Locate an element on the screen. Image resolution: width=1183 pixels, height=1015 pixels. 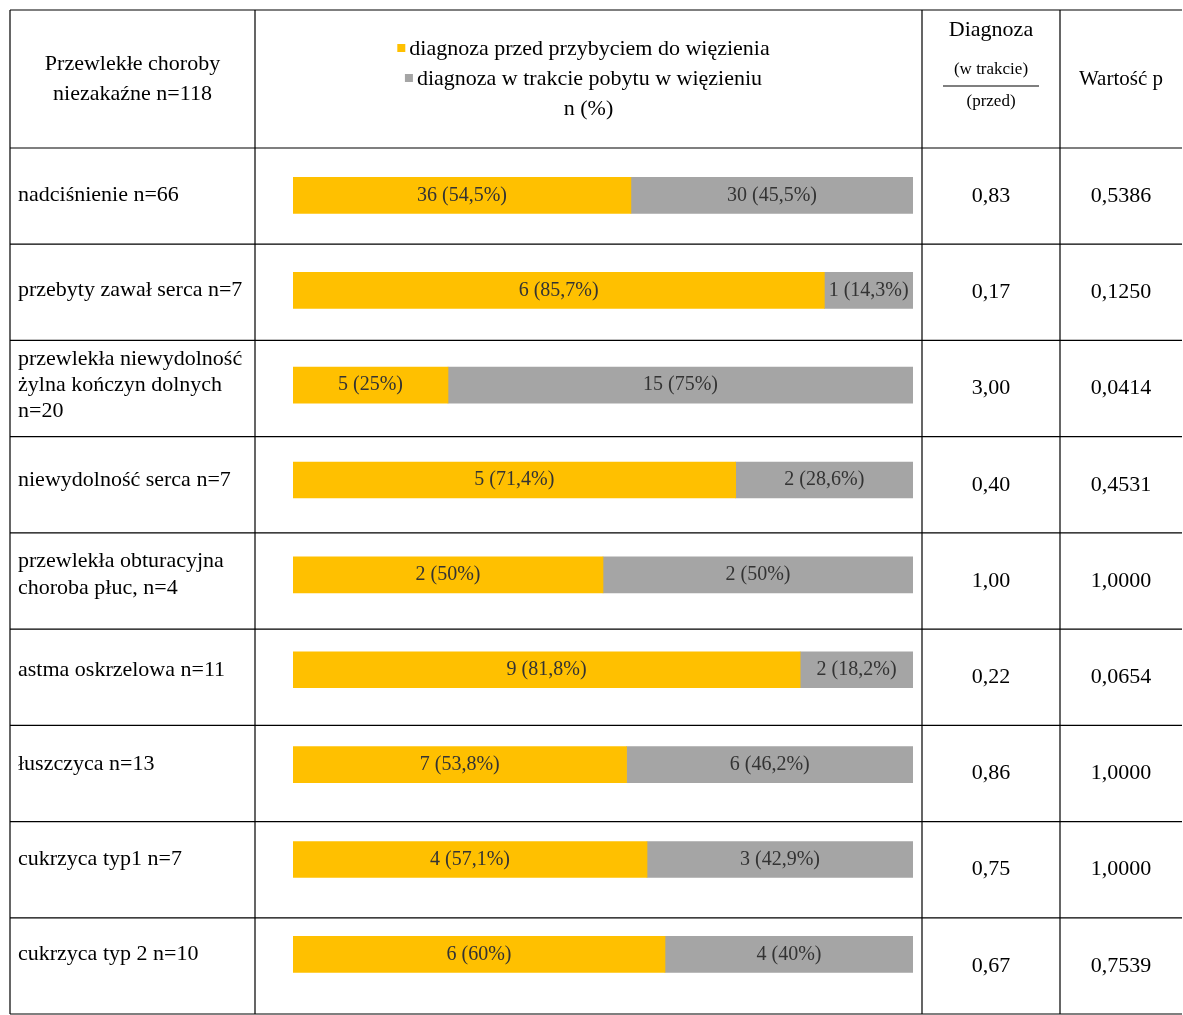
data-label: 4 (57,1%) is located at coordinates (470, 858).